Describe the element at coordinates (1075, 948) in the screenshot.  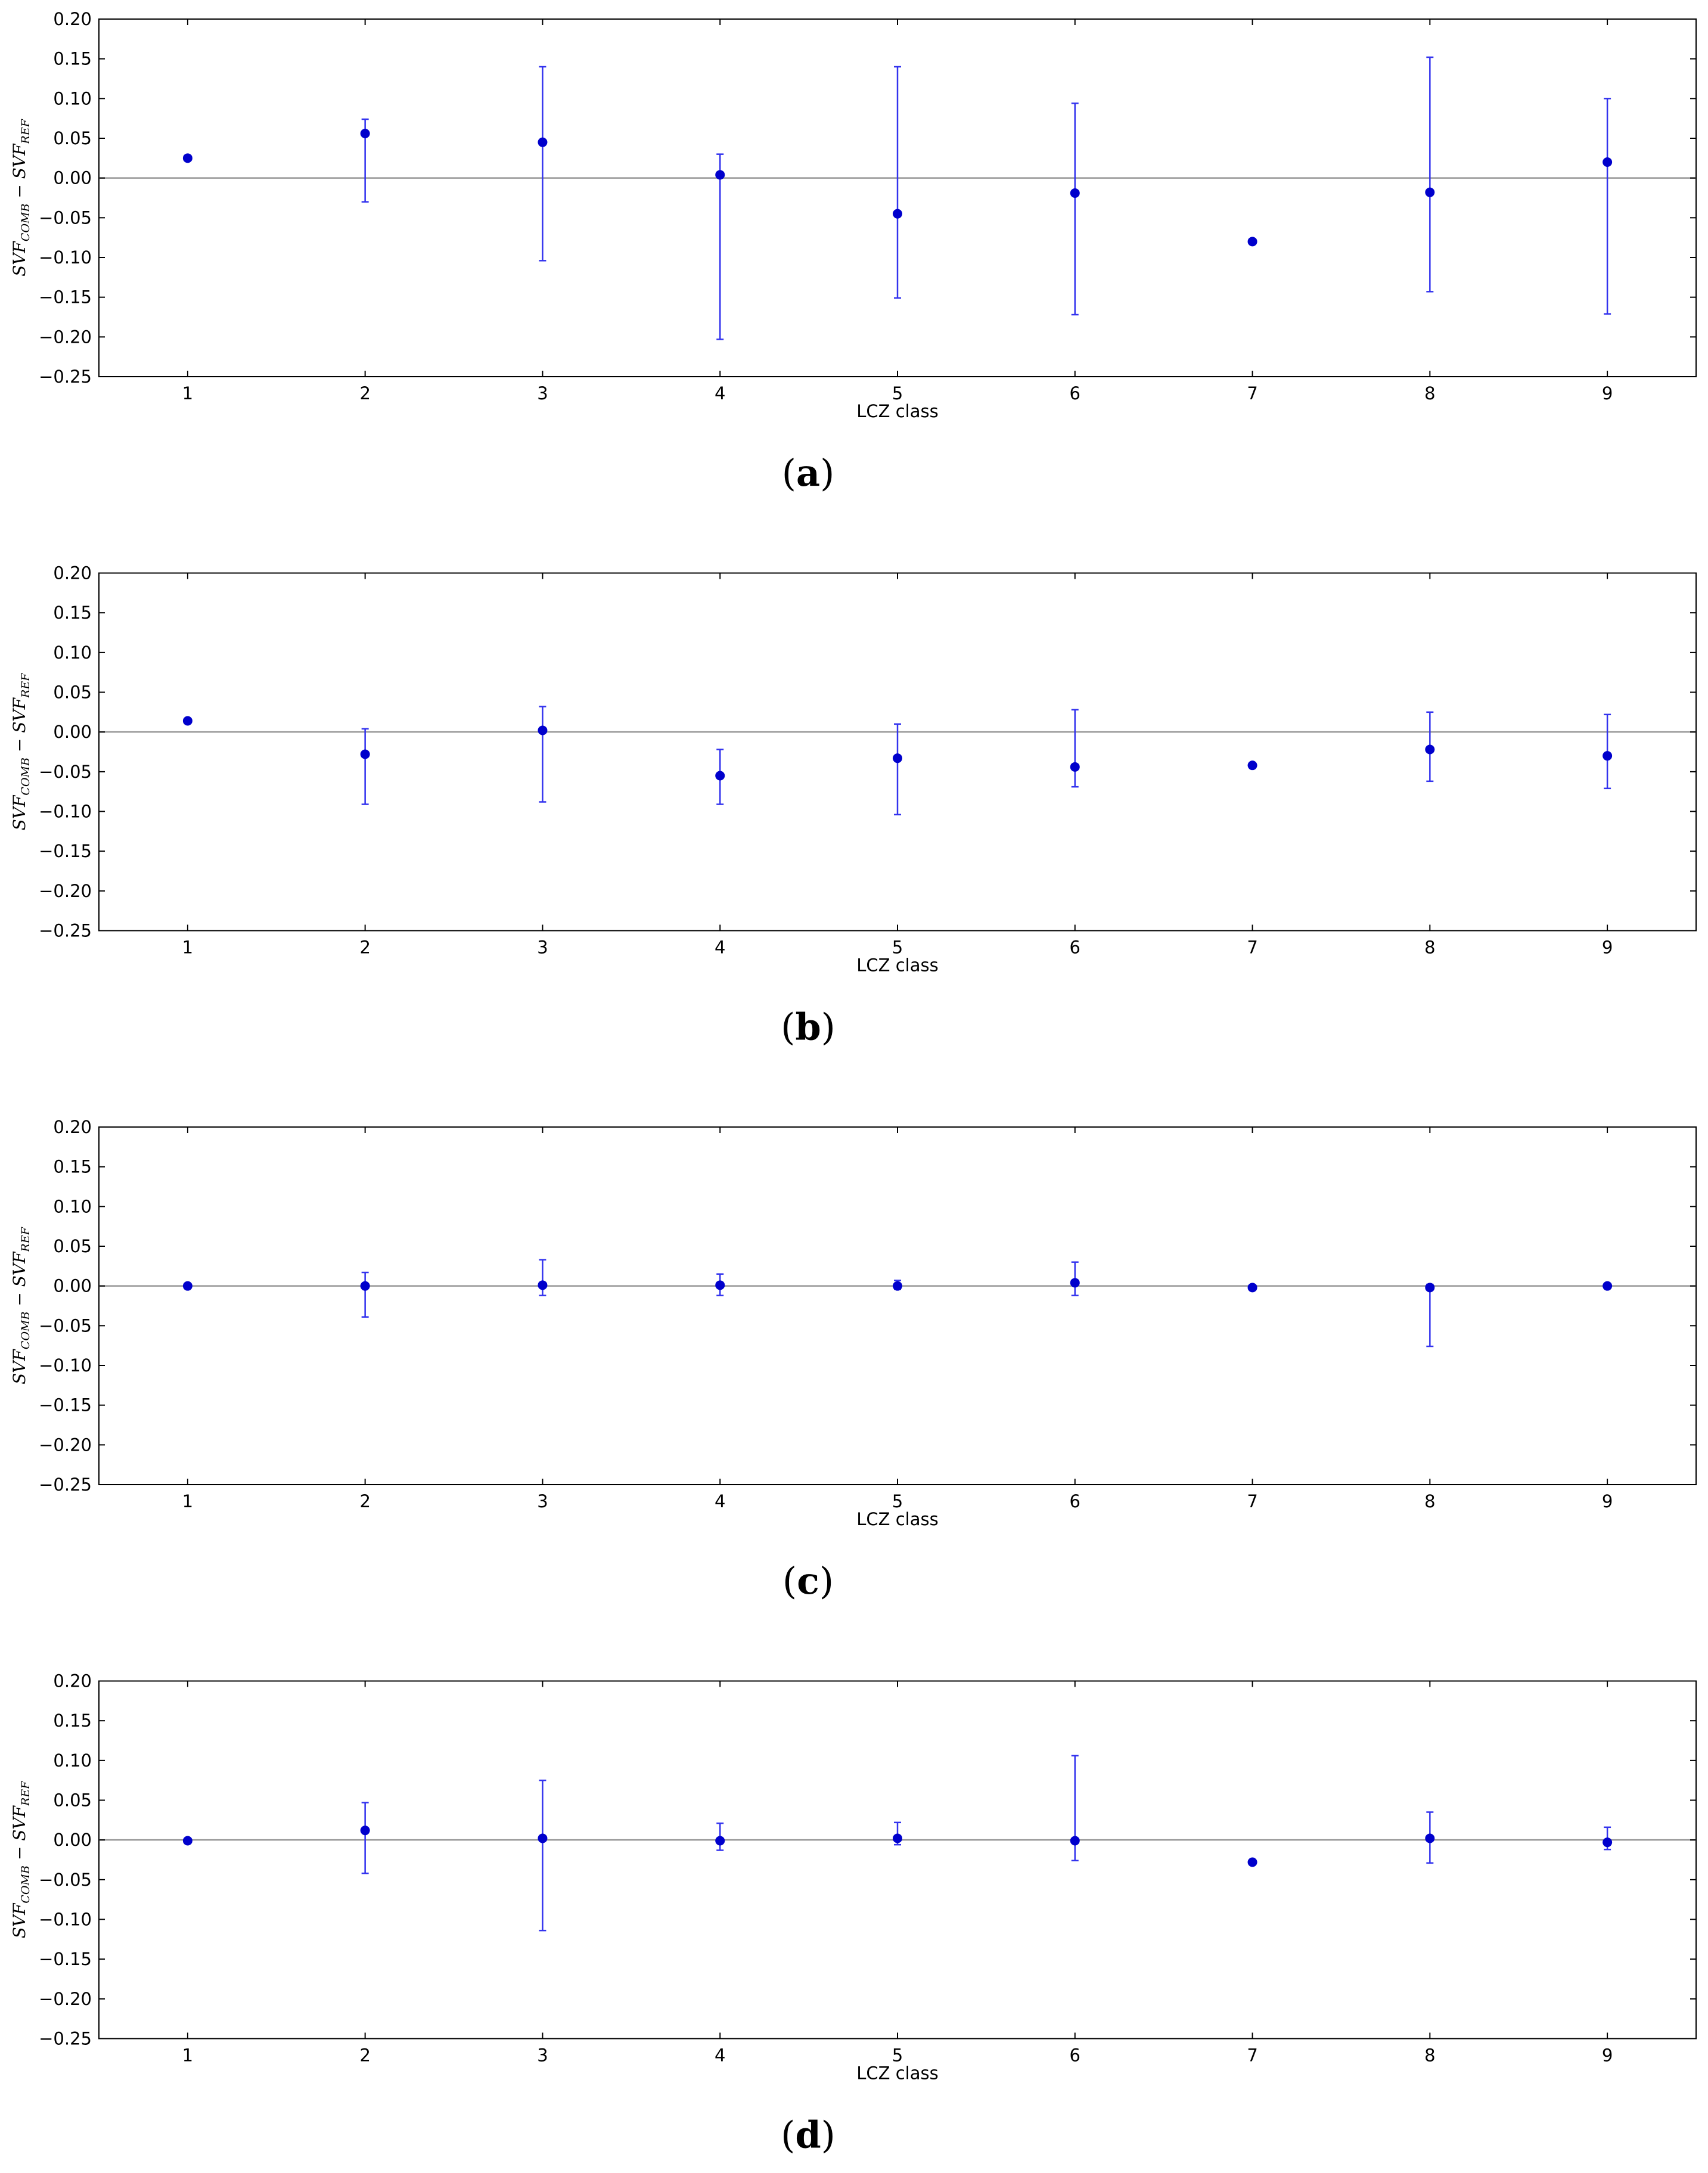
I see `x-tick-label: 6` at that location.